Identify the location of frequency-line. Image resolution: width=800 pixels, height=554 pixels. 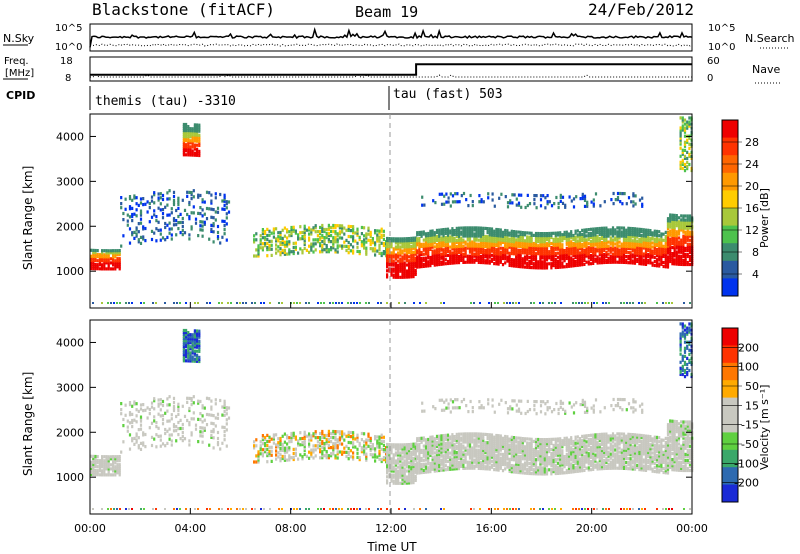
(391, 69).